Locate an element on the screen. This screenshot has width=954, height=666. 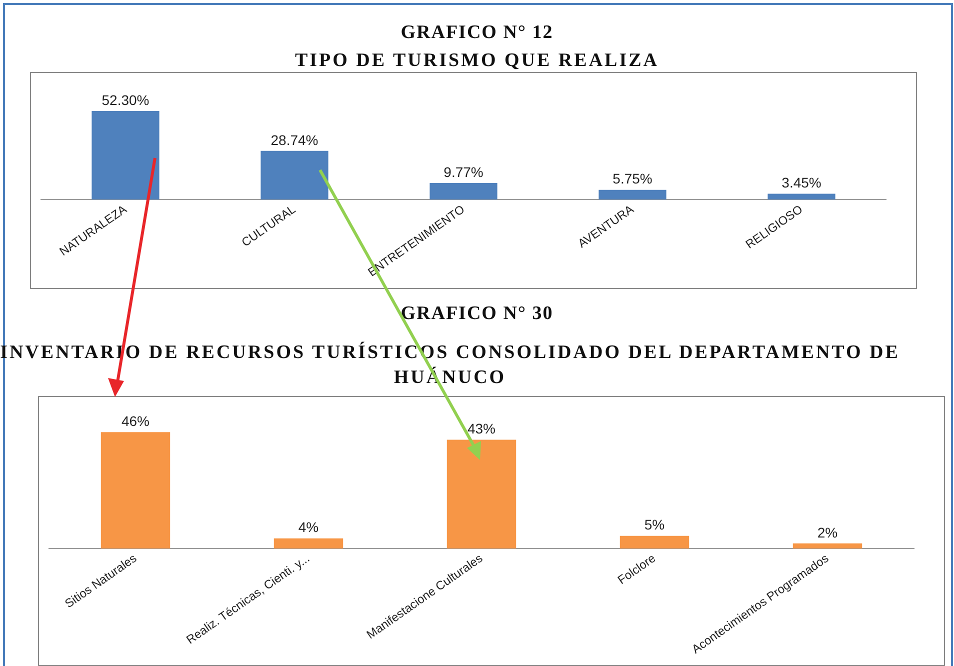
data-label: 5% is located at coordinates (654, 524).